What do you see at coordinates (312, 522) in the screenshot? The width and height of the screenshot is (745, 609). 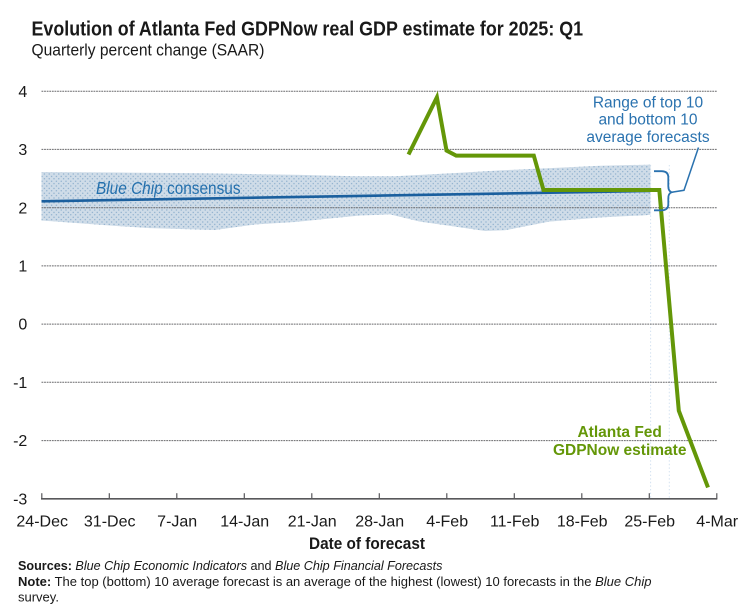 I see `svg-text: 21-Jan` at bounding box center [312, 522].